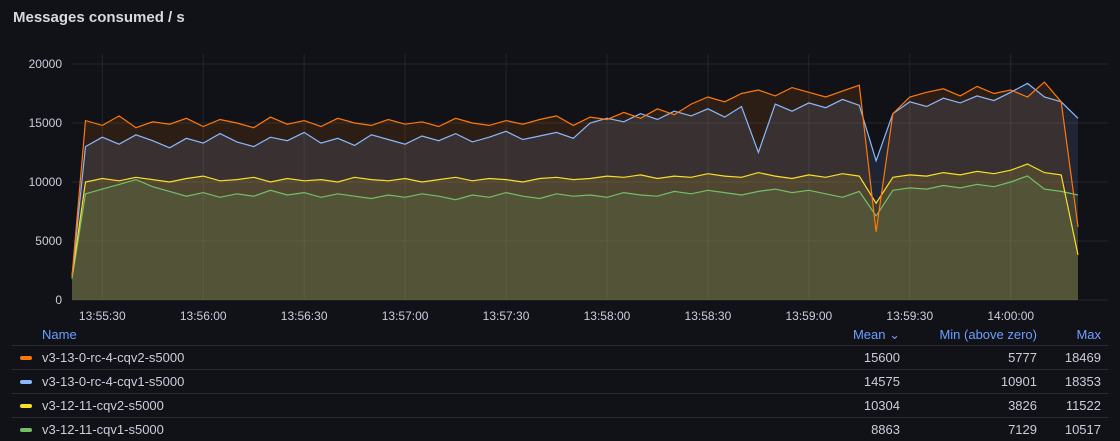 This screenshot has width=1120, height=441. What do you see at coordinates (58, 300) in the screenshot?
I see `y-tick-label: 0` at bounding box center [58, 300].